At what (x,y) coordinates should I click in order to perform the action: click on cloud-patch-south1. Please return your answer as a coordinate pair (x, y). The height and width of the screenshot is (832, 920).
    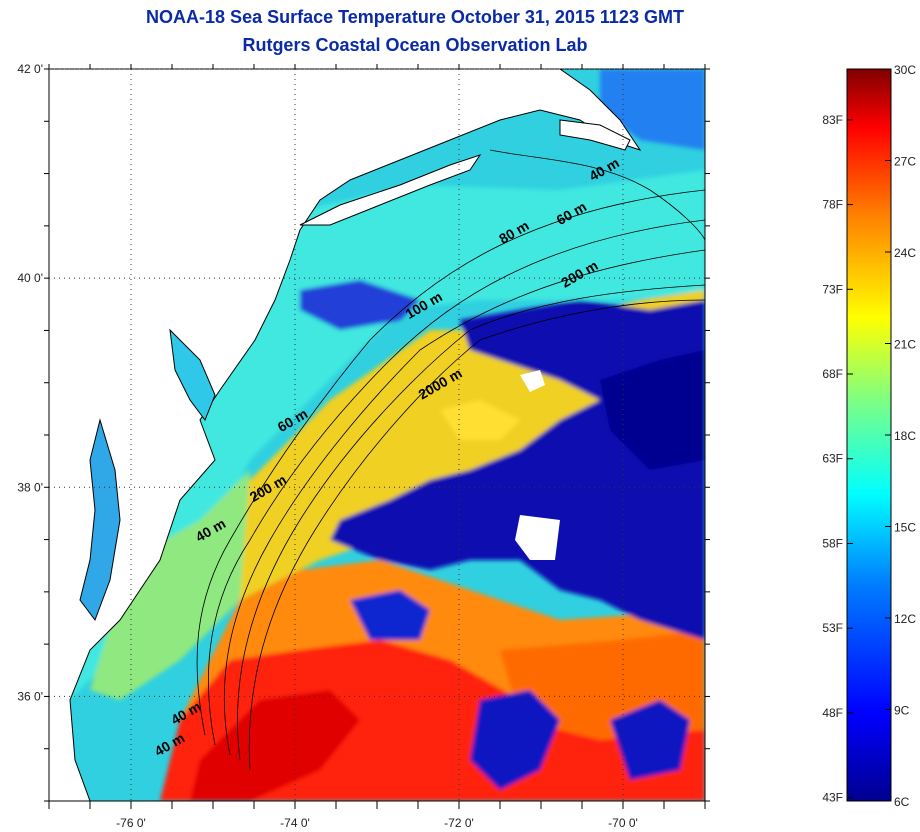
    Looking at the image, I should click on (515, 740).